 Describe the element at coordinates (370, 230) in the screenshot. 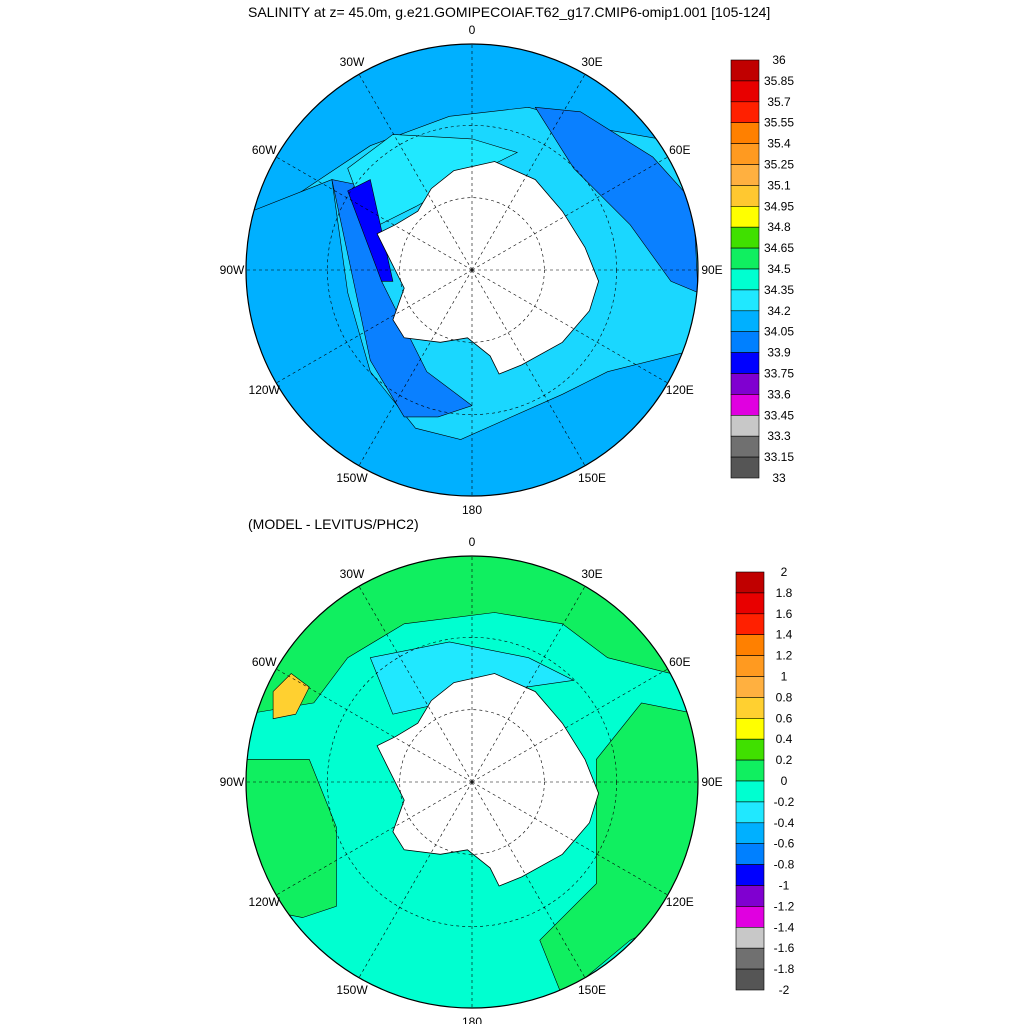

I see `very-fresh-coast` at that location.